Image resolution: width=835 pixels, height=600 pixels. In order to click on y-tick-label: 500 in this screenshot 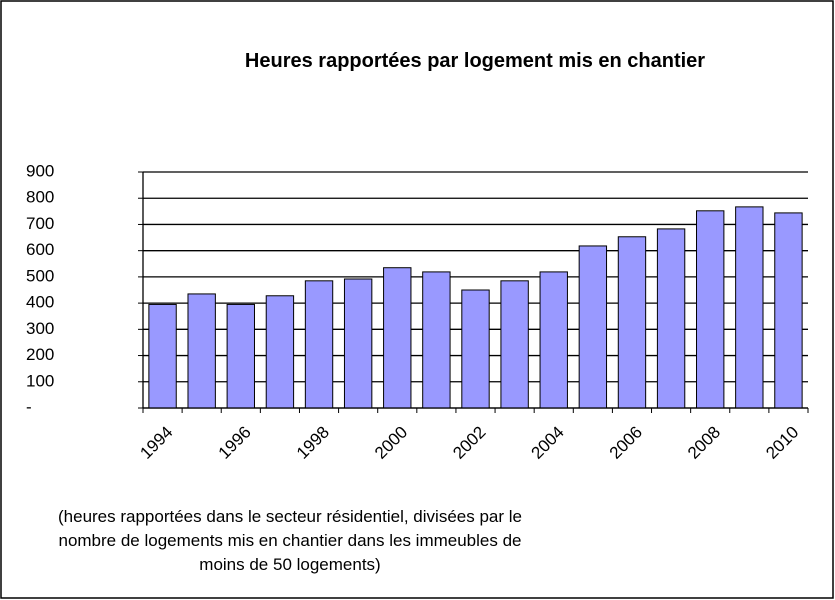, I will do `click(40, 275)`.